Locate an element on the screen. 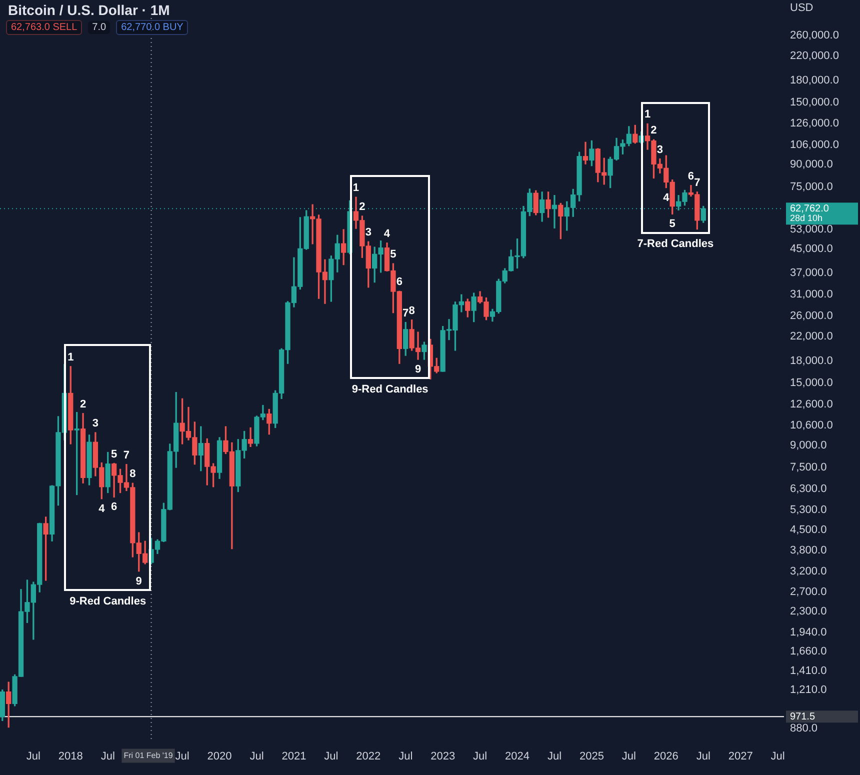 The height and width of the screenshot is (775, 860). chart-title: Bitcoin / U.S. Dollar · 1M is located at coordinates (89, 10).